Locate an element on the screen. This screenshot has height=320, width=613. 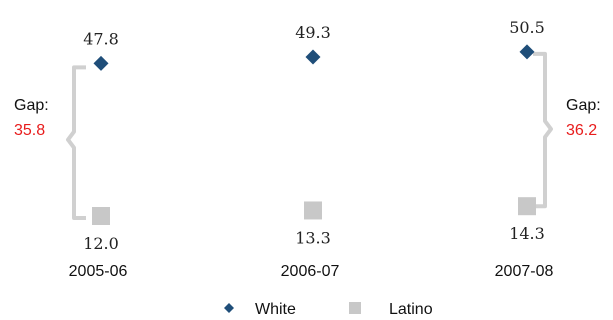
category-labels: 2005-06 2006-07 2007-08 is located at coordinates (311, 271).